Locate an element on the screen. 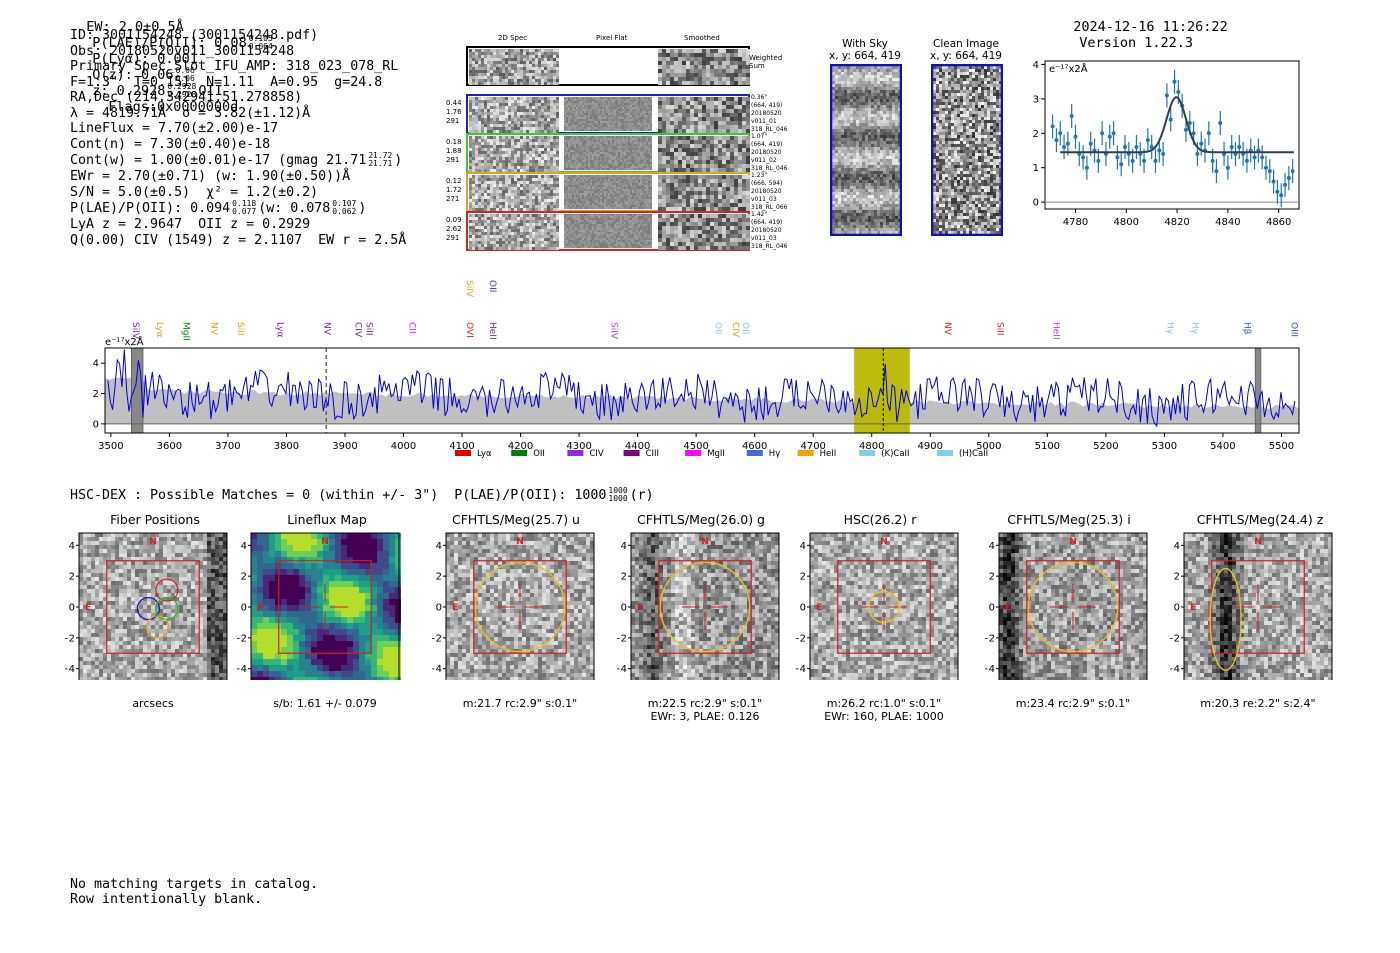  info-plae2-lo: 0.077 is located at coordinates (244, 211).